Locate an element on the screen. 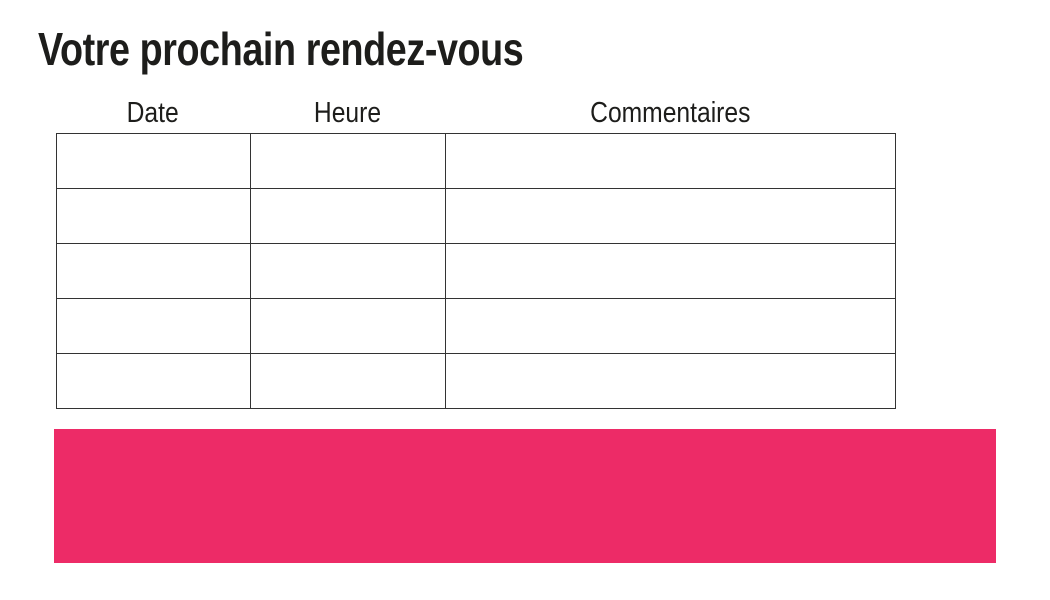  page-title: Votre prochain rendez-vous is located at coordinates (281, 49).